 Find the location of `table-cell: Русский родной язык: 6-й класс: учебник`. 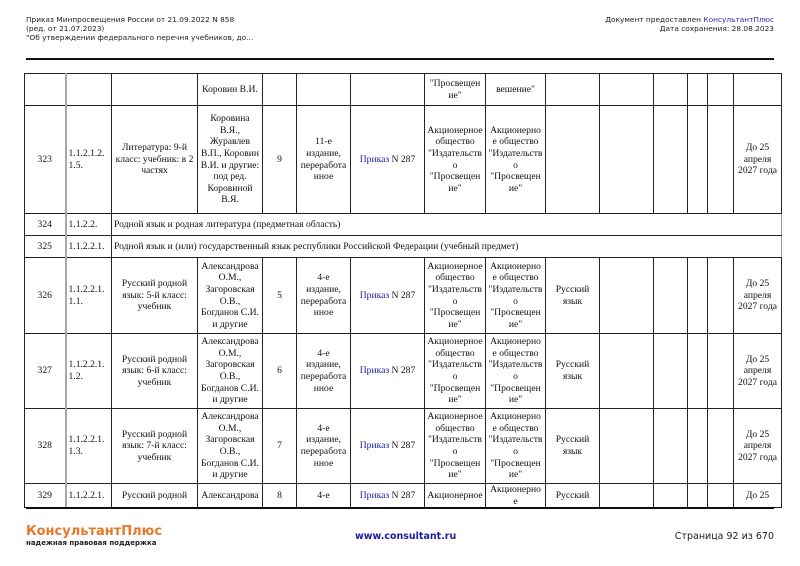

table-cell: Русский родной язык: 6-й класс: учебник is located at coordinates (154, 371).